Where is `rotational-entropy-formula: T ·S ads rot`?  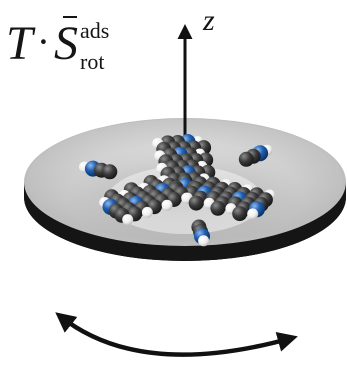 rotational-entropy-formula: T ·S ads rot is located at coordinates (71, 48).